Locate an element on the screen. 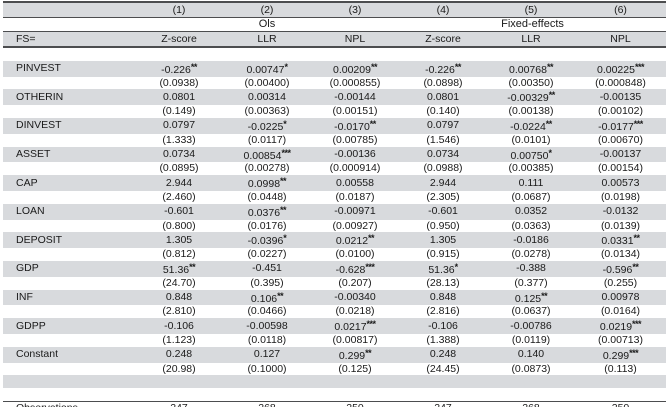 This screenshot has height=407, width=669. coef-cell-5: -0.00786 is located at coordinates (531, 326).